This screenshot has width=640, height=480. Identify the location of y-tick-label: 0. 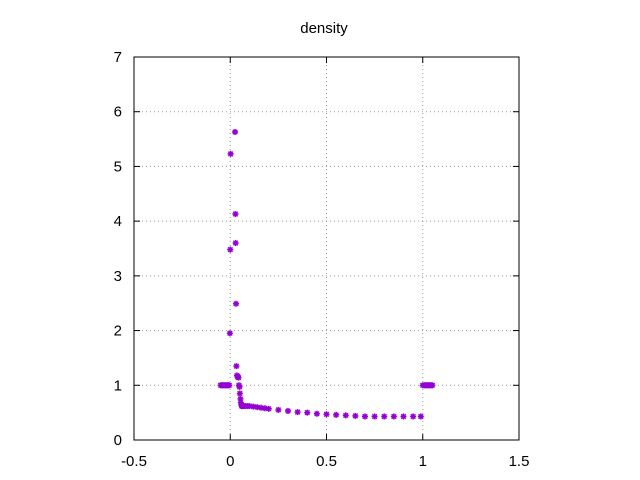
(118, 440).